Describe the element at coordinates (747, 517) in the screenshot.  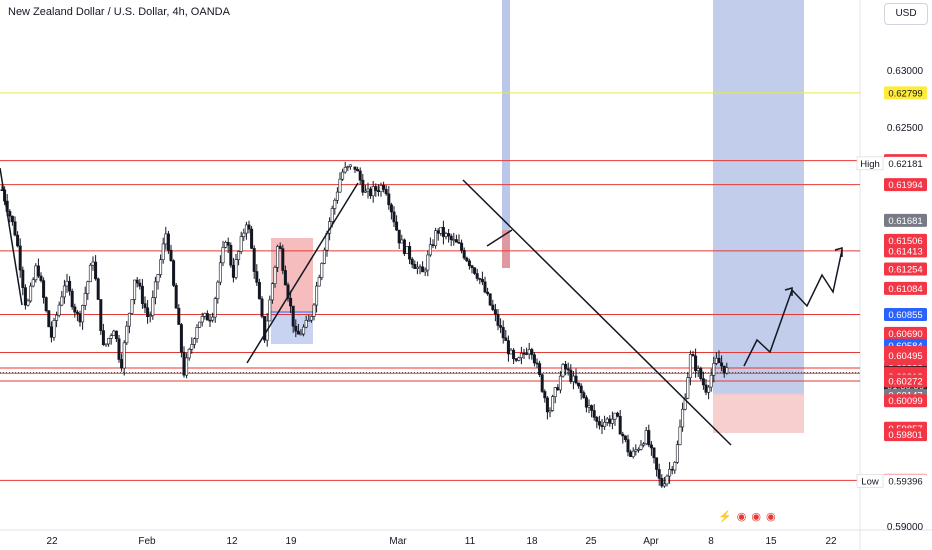
I see `event-flags-icon: ⚡ ◉ ◉ ◉` at that location.